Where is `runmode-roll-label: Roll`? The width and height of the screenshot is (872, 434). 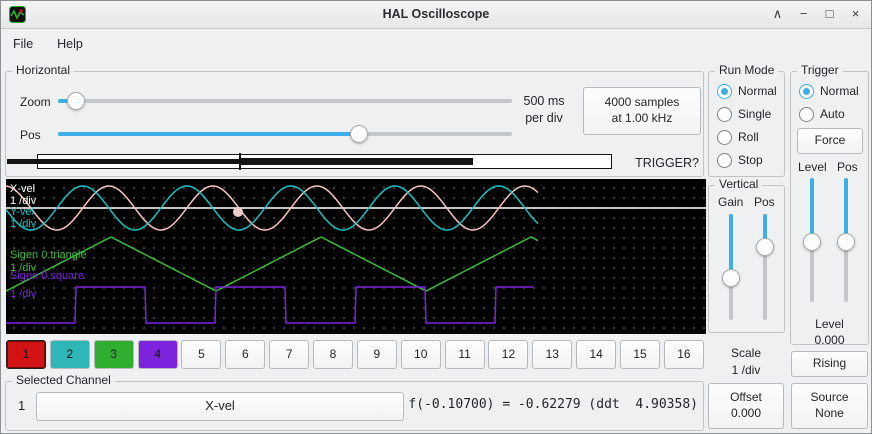 runmode-roll-label: Roll is located at coordinates (748, 137).